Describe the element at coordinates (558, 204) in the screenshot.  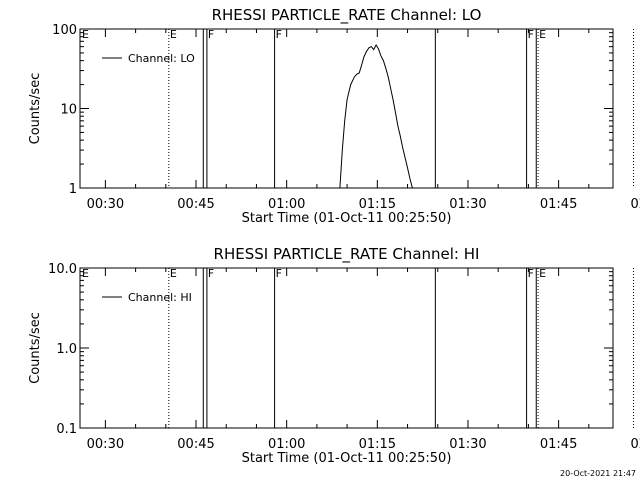
I see `panel-1-x-tick-label: 01:45` at that location.